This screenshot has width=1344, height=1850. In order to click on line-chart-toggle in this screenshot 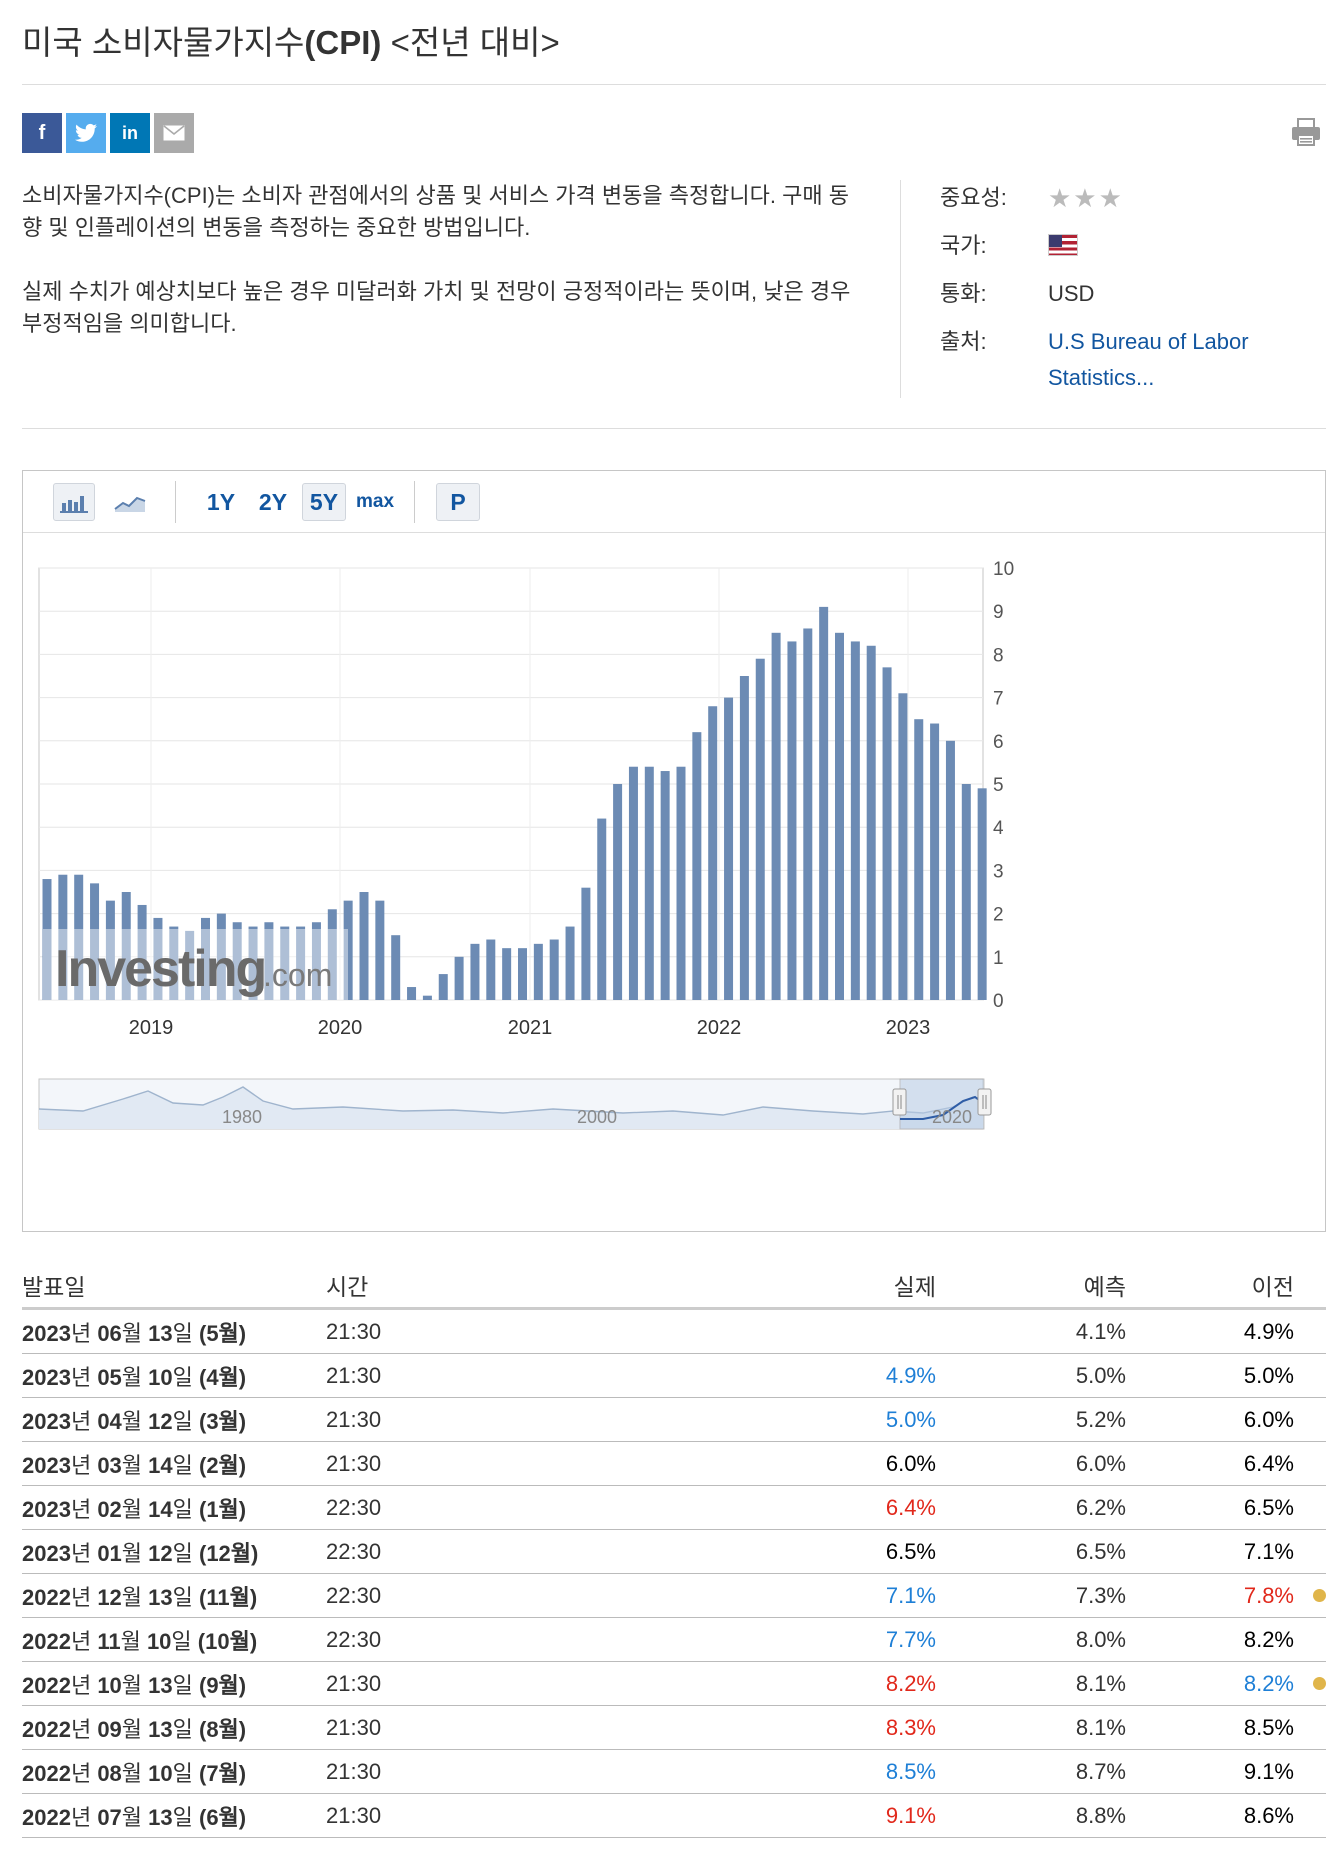, I will do `click(130, 502)`.